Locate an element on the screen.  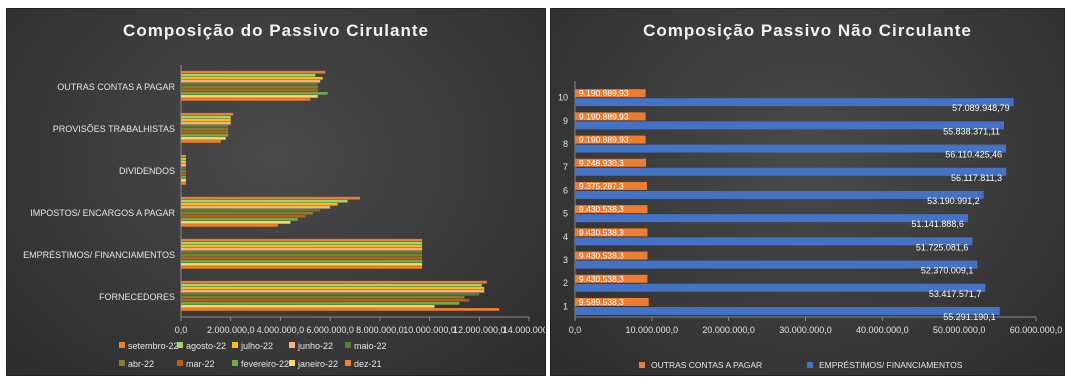
y-tick-label: OUTRAS CONTAS A PAGAR is located at coordinates (116, 87).